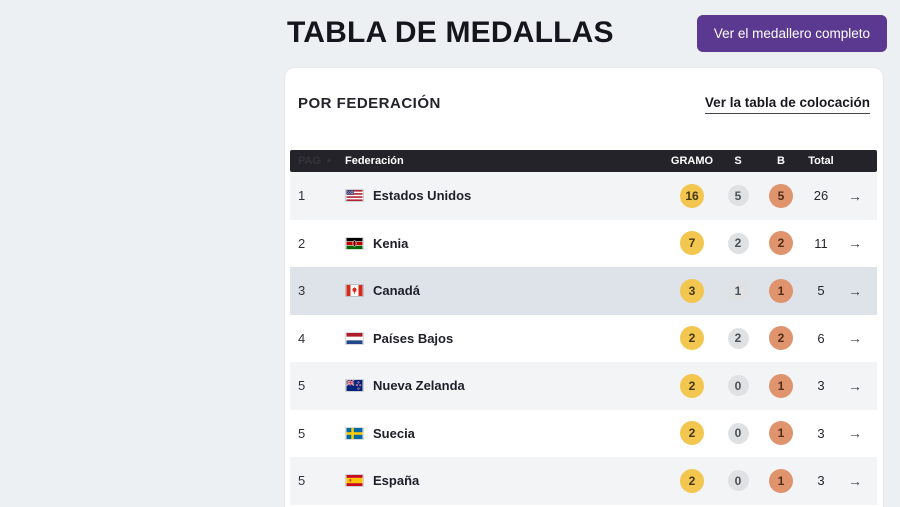  Describe the element at coordinates (692, 195) in the screenshot. I see `gold-count-badge: 16` at that location.